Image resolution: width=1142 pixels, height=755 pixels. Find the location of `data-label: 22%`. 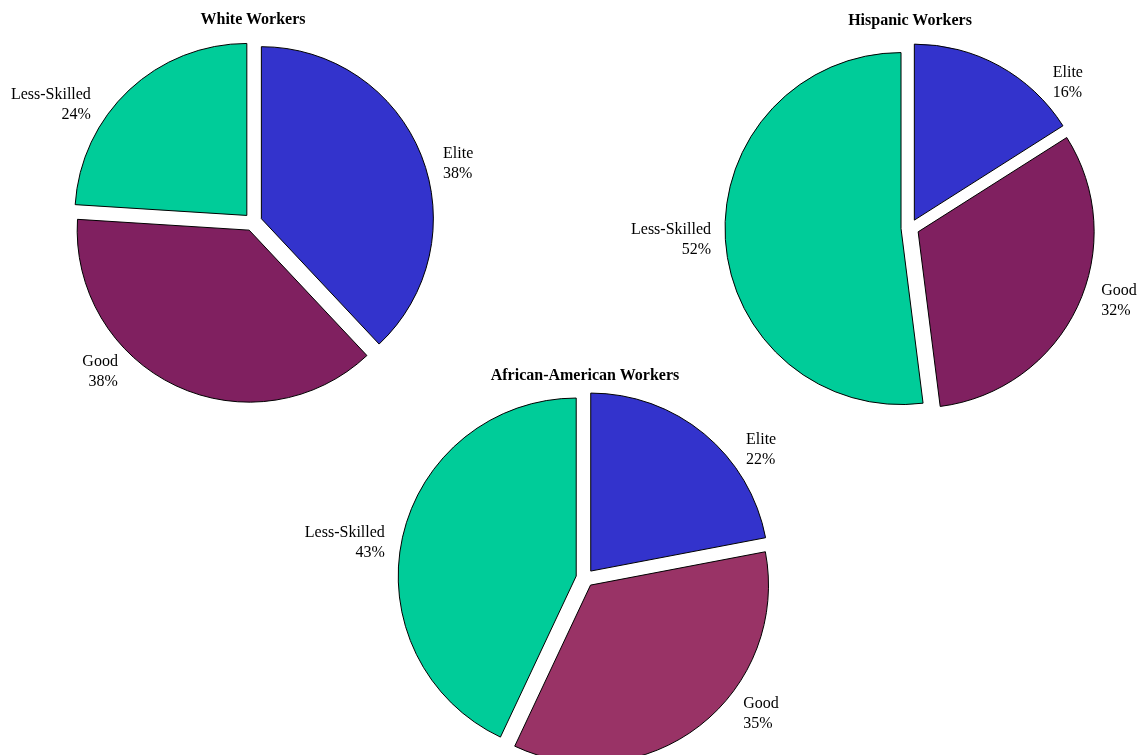

data-label: 22% is located at coordinates (761, 458).